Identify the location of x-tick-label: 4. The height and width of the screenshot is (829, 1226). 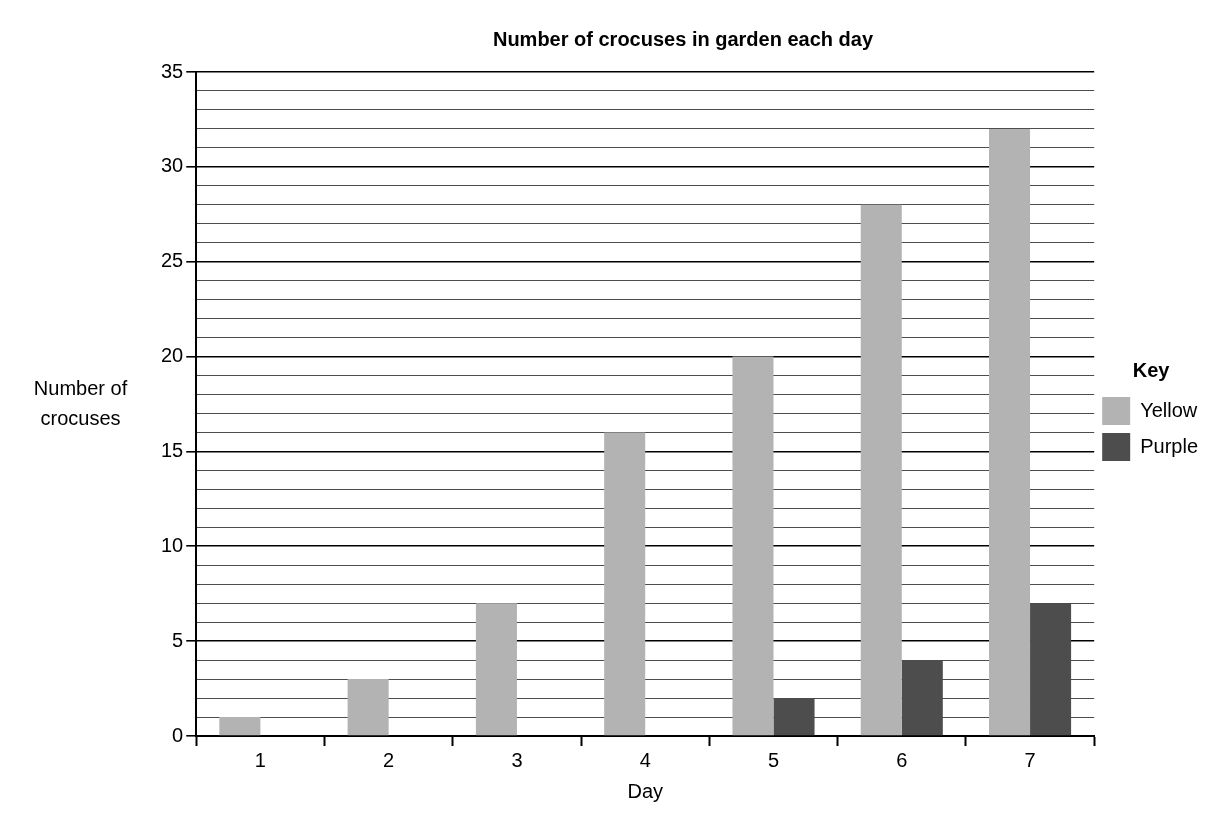
(645, 759).